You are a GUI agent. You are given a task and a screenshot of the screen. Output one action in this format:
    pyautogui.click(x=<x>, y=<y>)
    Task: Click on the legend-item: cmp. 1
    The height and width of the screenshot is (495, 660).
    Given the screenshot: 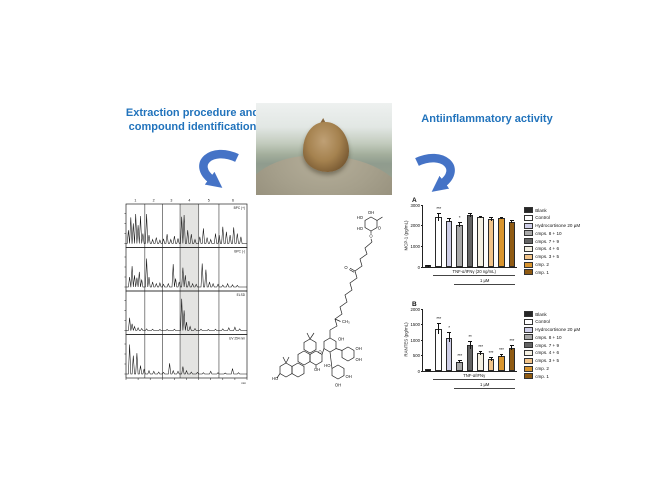 What is the action you would take?
    pyautogui.click(x=552, y=272)
    